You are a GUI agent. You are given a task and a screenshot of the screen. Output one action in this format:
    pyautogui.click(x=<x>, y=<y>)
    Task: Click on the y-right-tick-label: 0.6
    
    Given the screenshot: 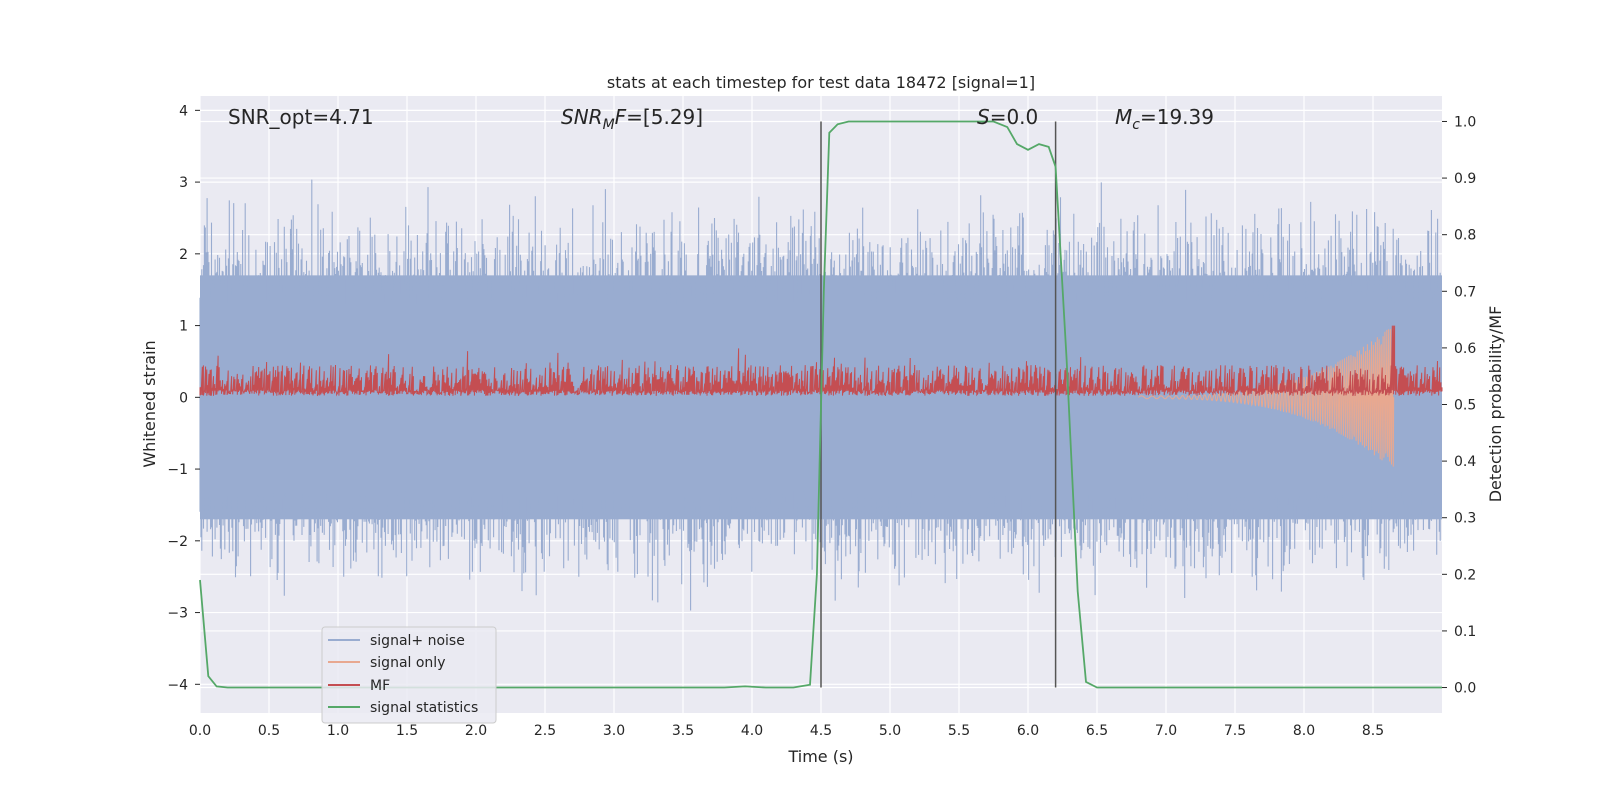 What is the action you would take?
    pyautogui.click(x=1465, y=349)
    